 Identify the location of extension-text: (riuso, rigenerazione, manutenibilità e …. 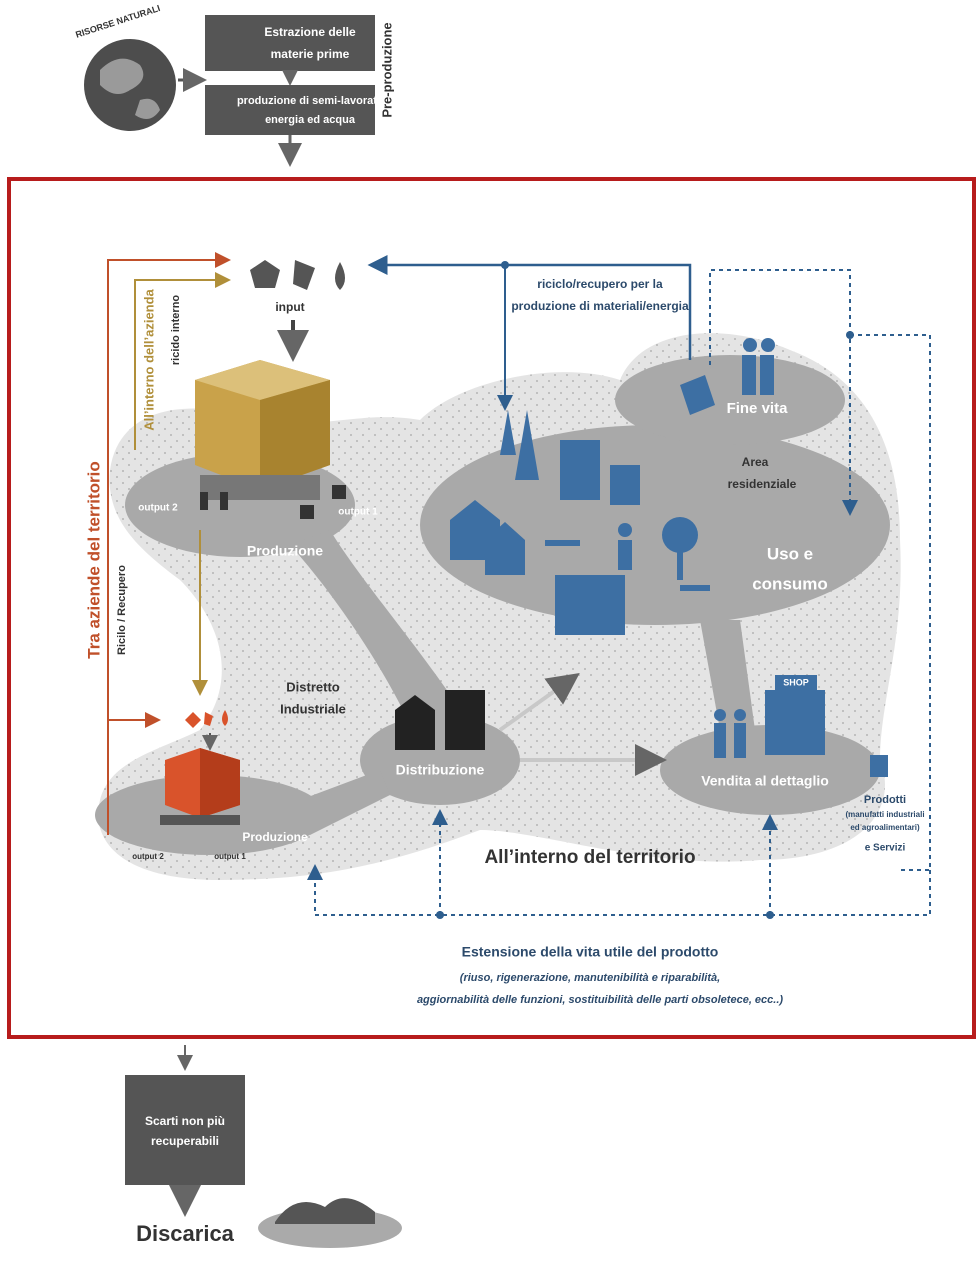
(590, 978).